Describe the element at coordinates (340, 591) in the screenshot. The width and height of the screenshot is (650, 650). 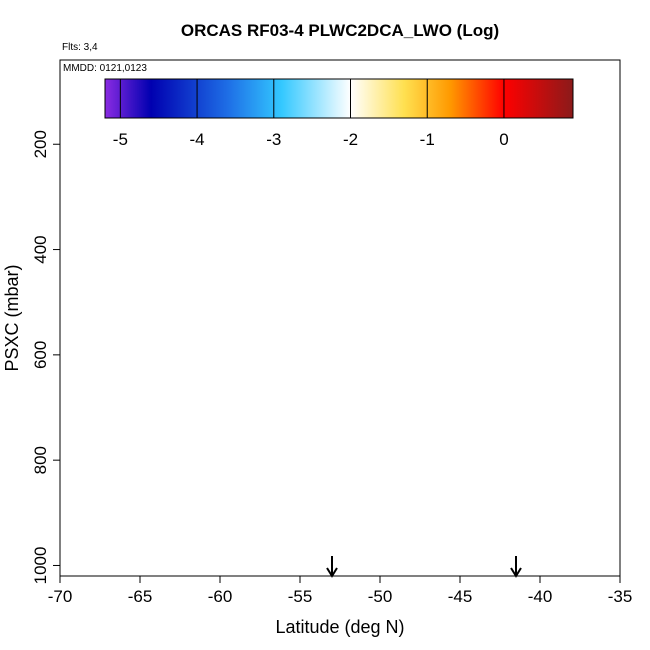
I see `x-axis: -70 -65 -60 -55 -50 -45 -40 -35` at that location.